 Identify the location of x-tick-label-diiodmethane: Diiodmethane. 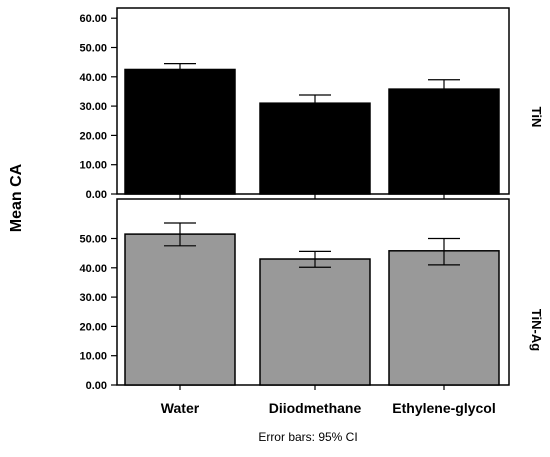
(315, 408).